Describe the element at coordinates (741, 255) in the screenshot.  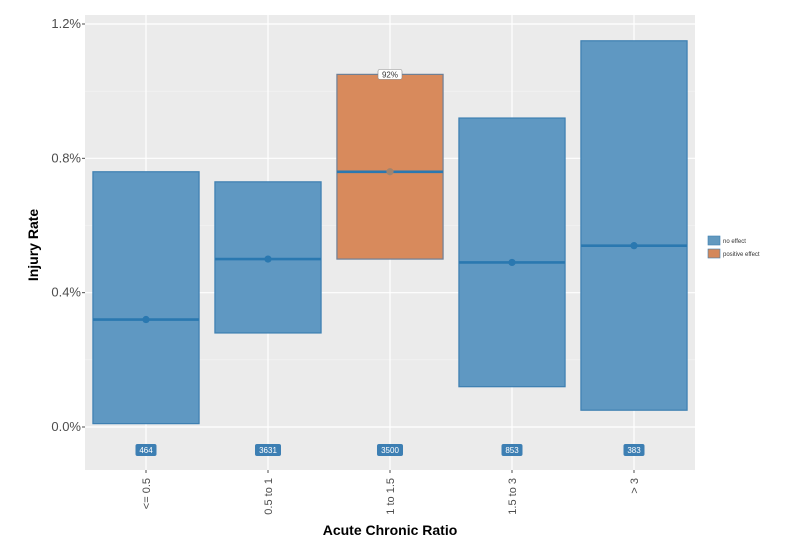
I see `legend-label: positive effect` at that location.